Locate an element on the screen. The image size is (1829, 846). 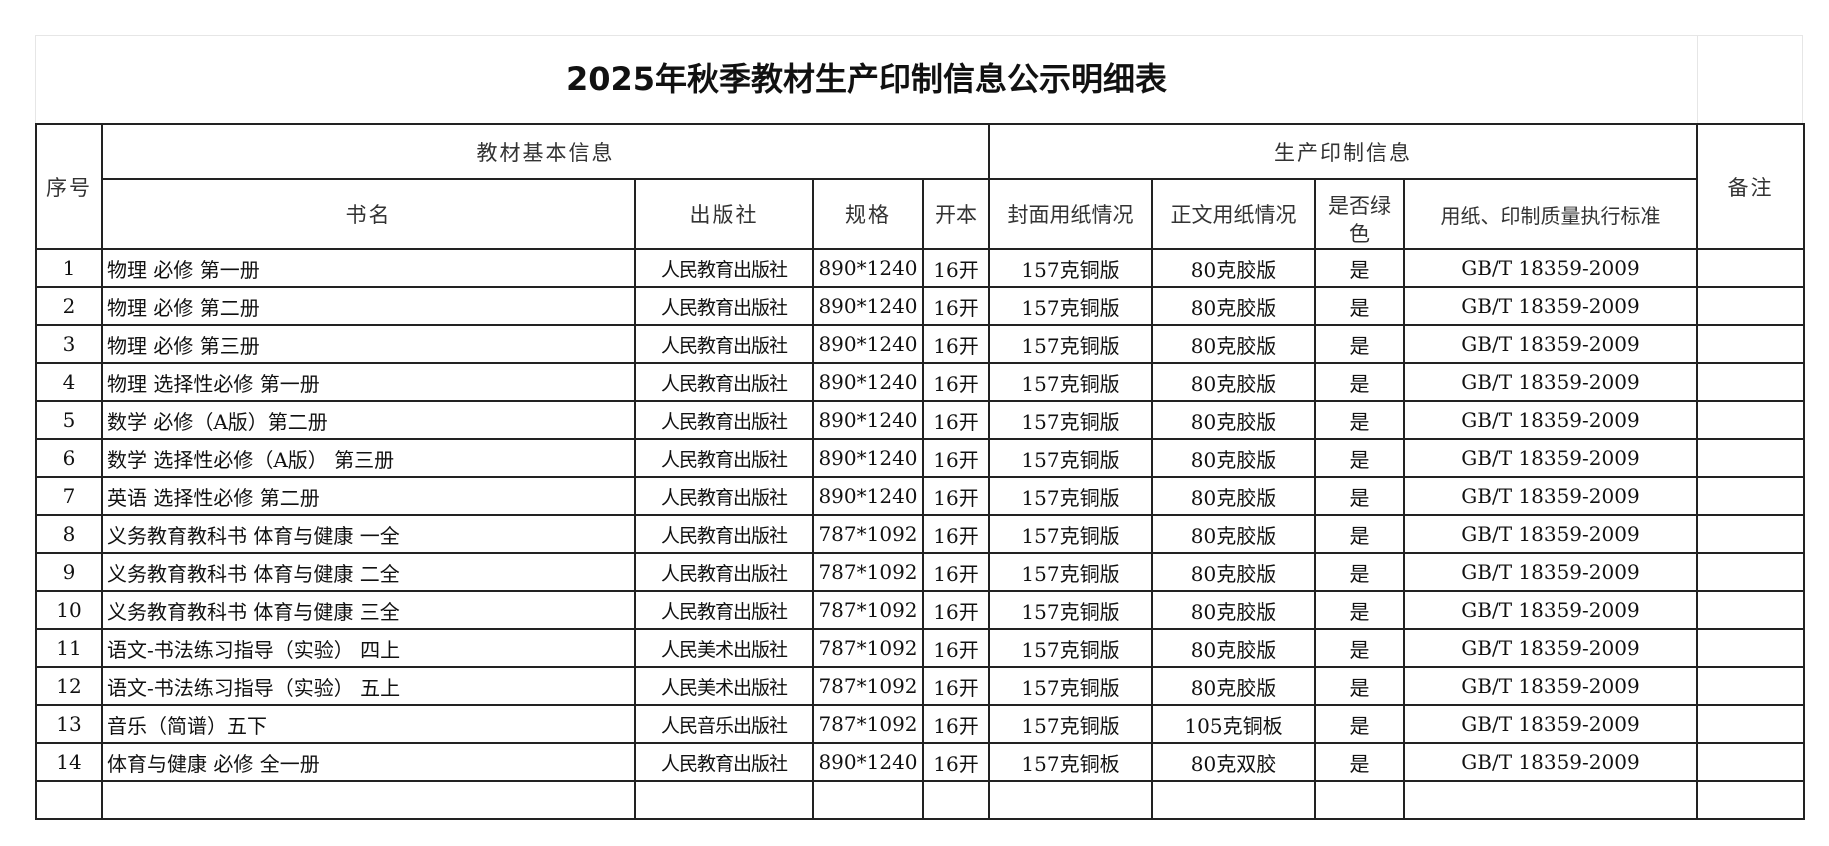
cell-body-paper: 80克双胶 is located at coordinates (1233, 762).